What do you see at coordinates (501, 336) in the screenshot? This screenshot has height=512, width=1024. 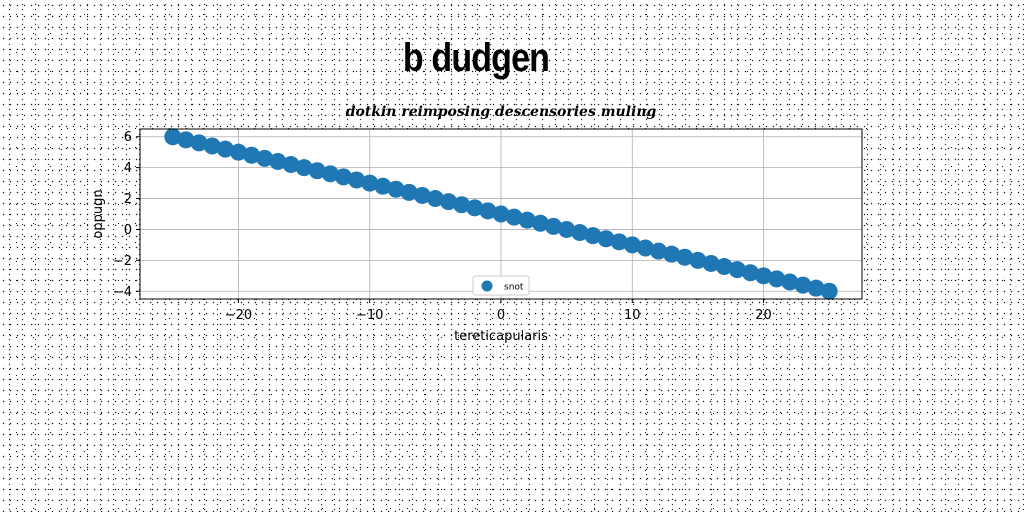 I see `x-axis-label: tereticapularis` at bounding box center [501, 336].